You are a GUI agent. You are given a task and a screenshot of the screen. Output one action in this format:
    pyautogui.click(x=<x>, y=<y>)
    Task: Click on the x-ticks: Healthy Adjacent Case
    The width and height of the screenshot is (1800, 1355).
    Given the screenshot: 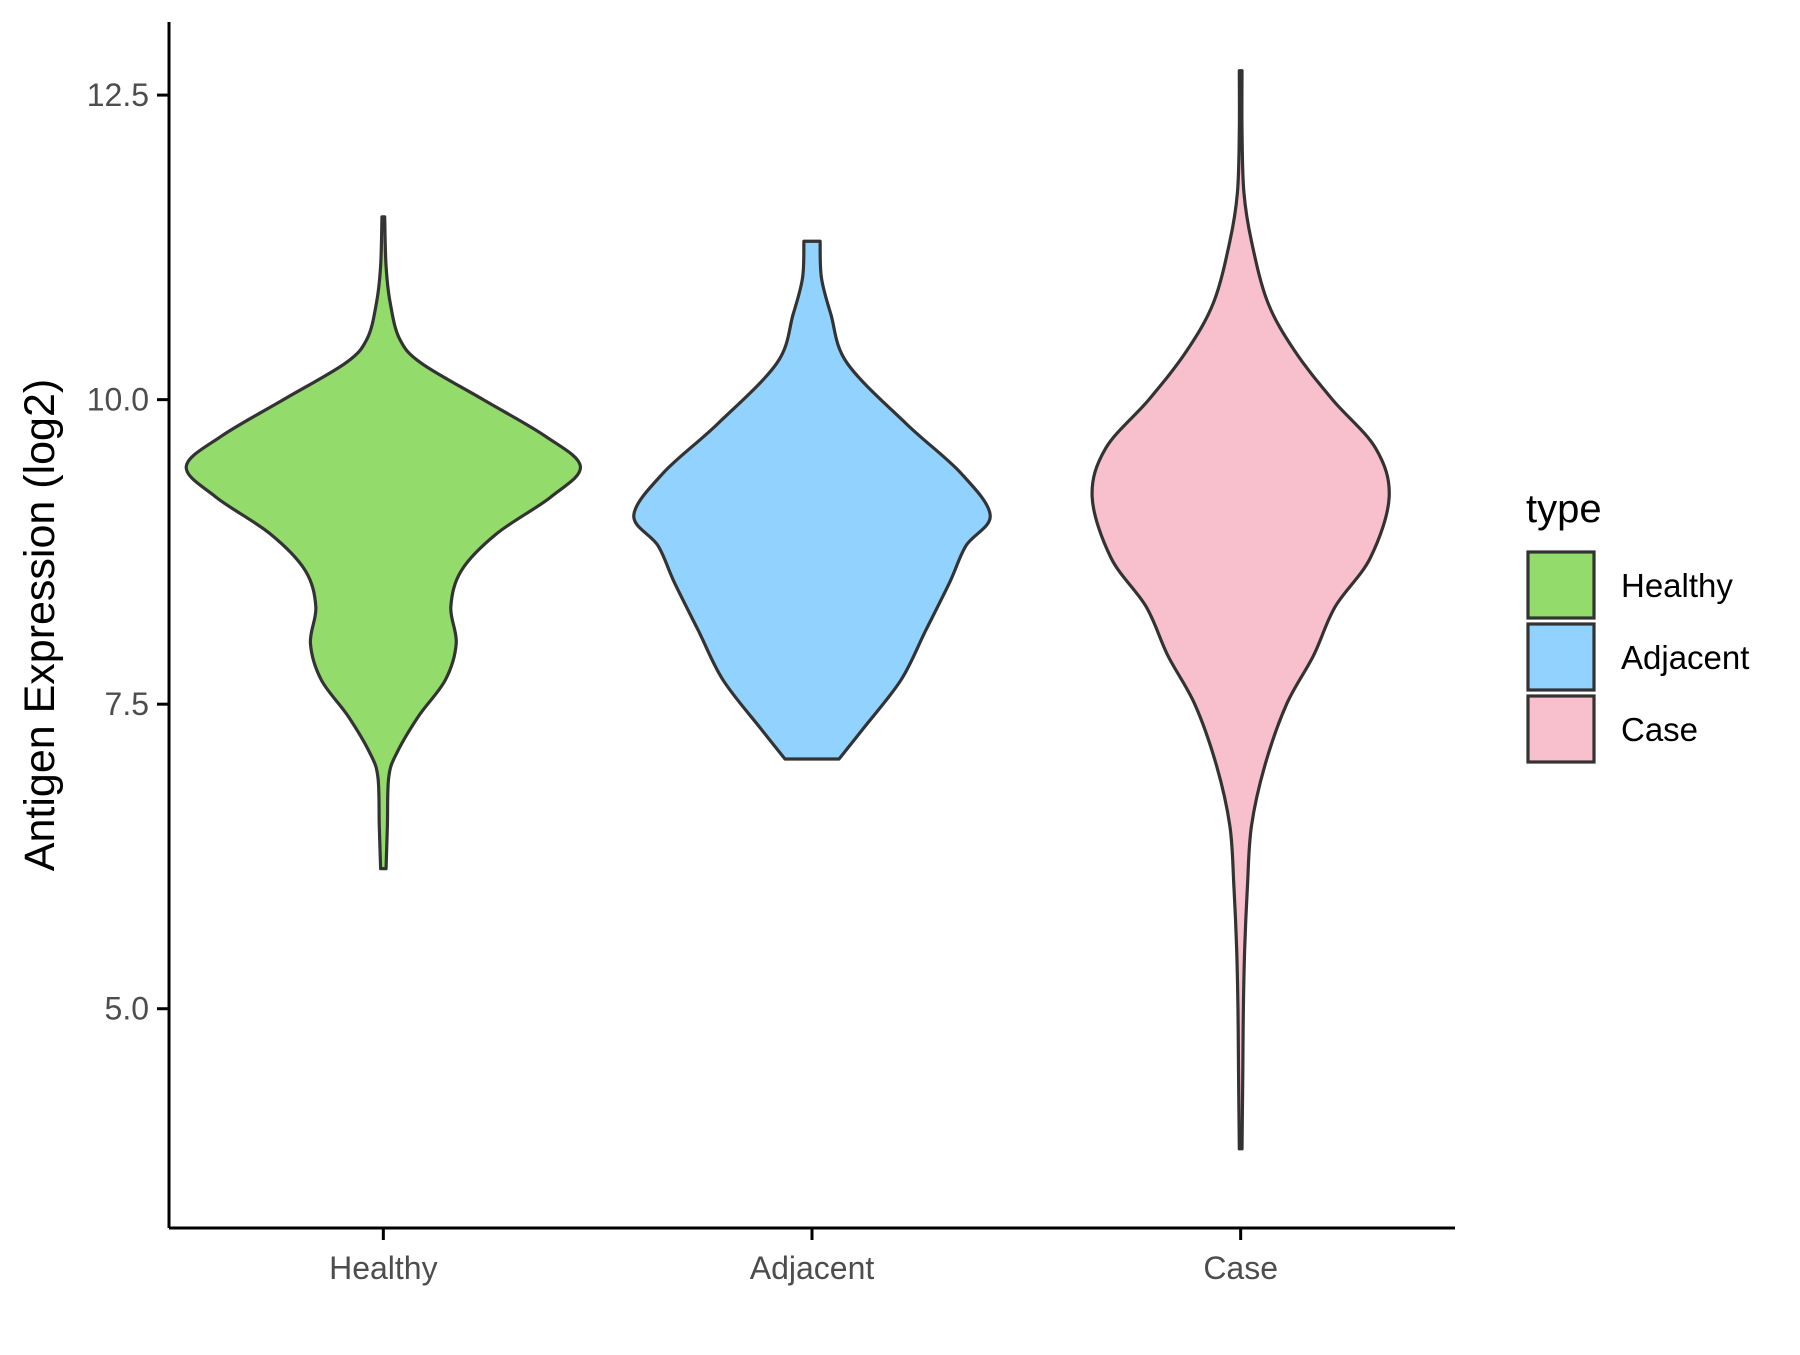 What is the action you would take?
    pyautogui.click(x=803, y=1257)
    